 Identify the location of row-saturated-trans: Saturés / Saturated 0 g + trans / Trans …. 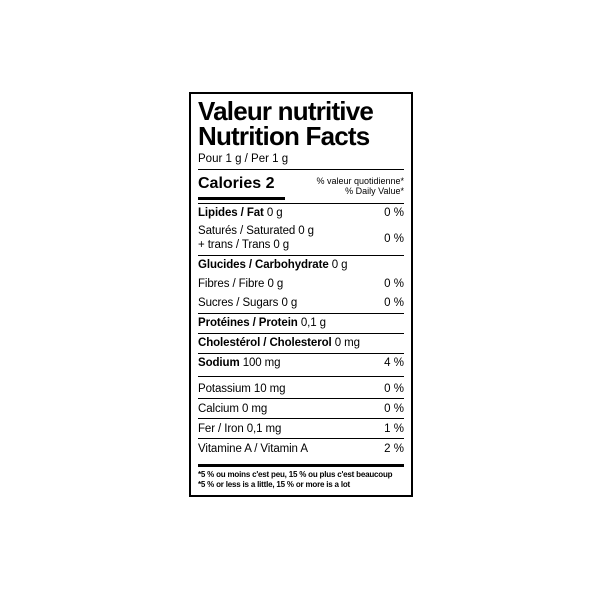
(301, 239).